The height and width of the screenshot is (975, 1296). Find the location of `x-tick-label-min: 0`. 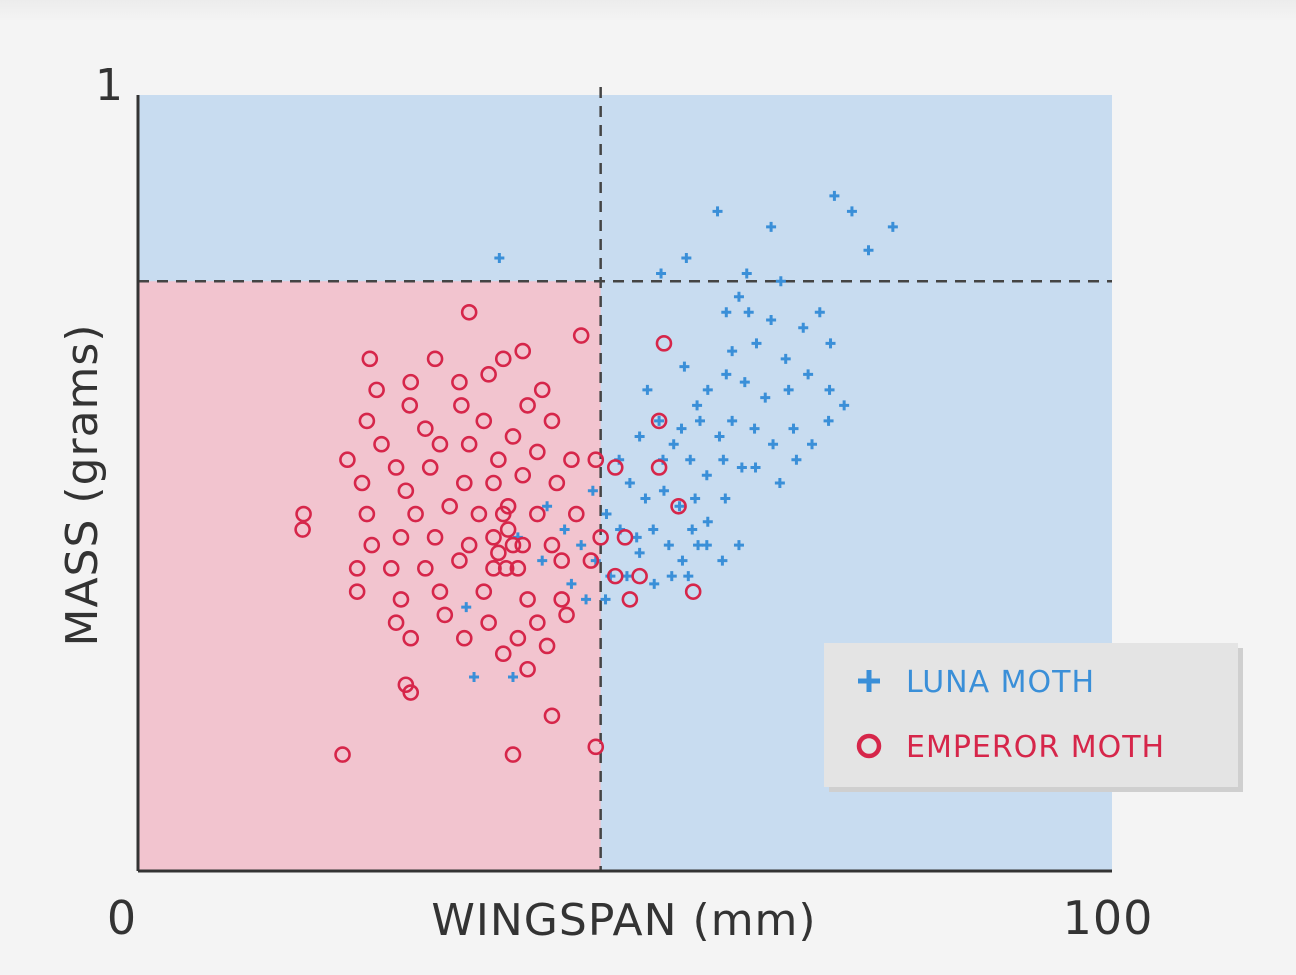

x-tick-label-min: 0 is located at coordinates (122, 918).